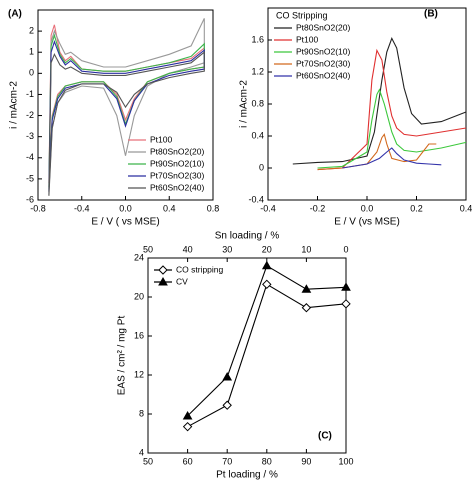  Describe the element at coordinates (125, 222) in the screenshot. I see `x-axis-label: E / V ( vs MSE)` at that location.